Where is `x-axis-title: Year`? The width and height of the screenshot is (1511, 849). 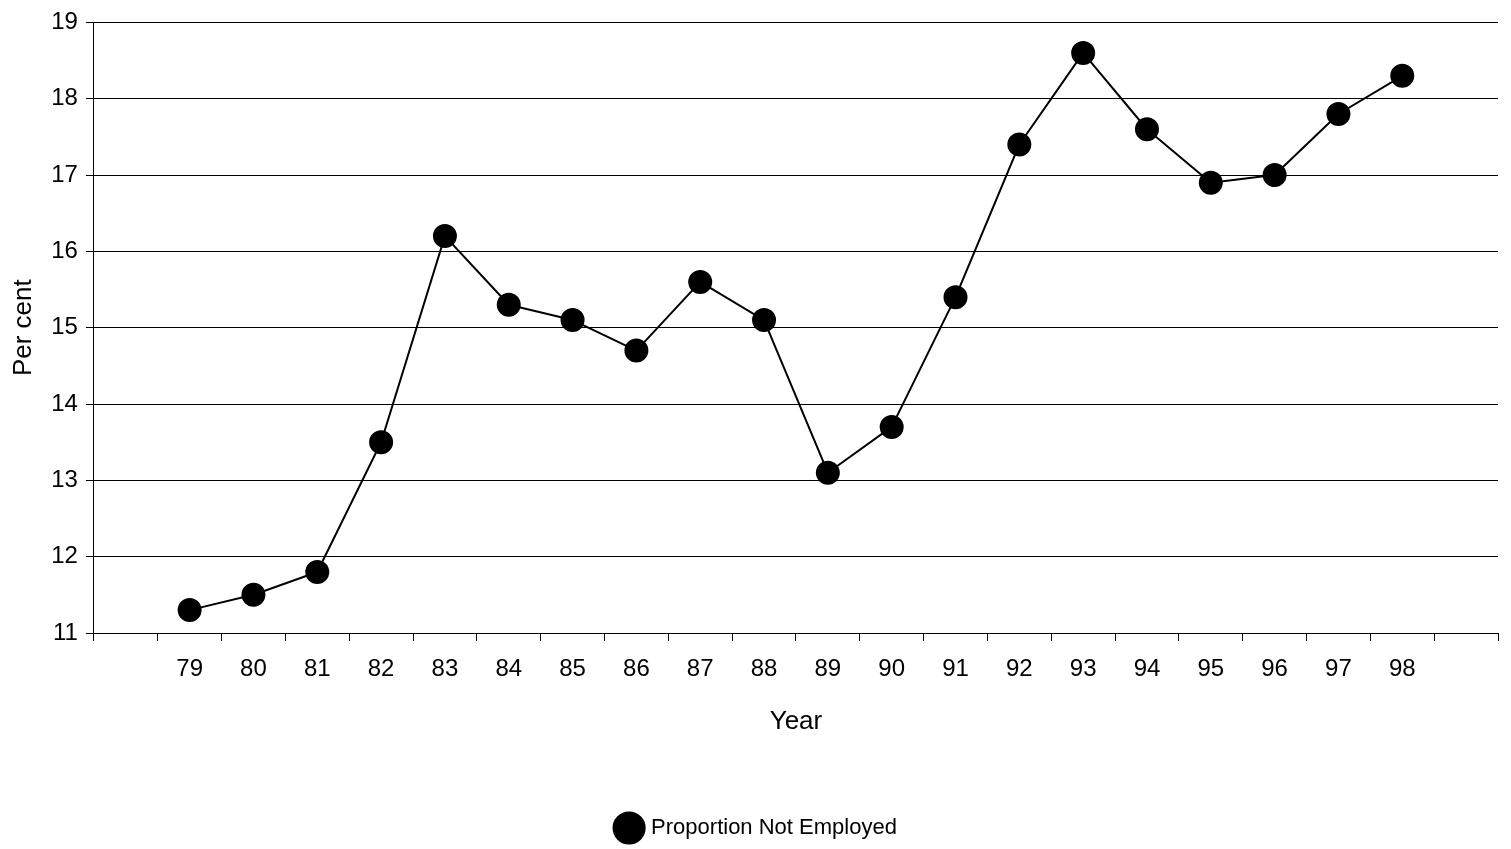 x-axis-title: Year is located at coordinates (796, 719).